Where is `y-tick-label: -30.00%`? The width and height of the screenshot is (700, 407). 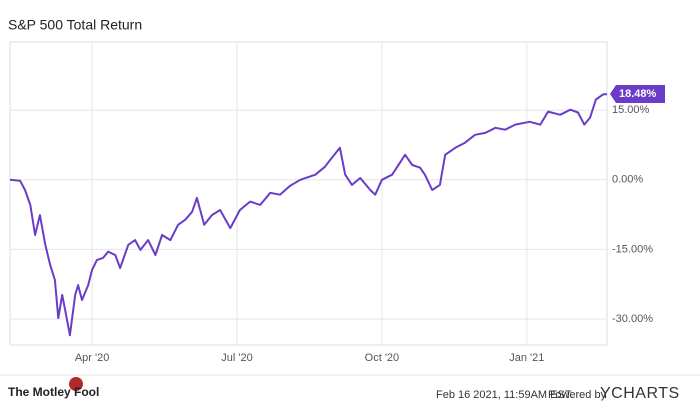
y-tick-label: -30.00% is located at coordinates (632, 319).